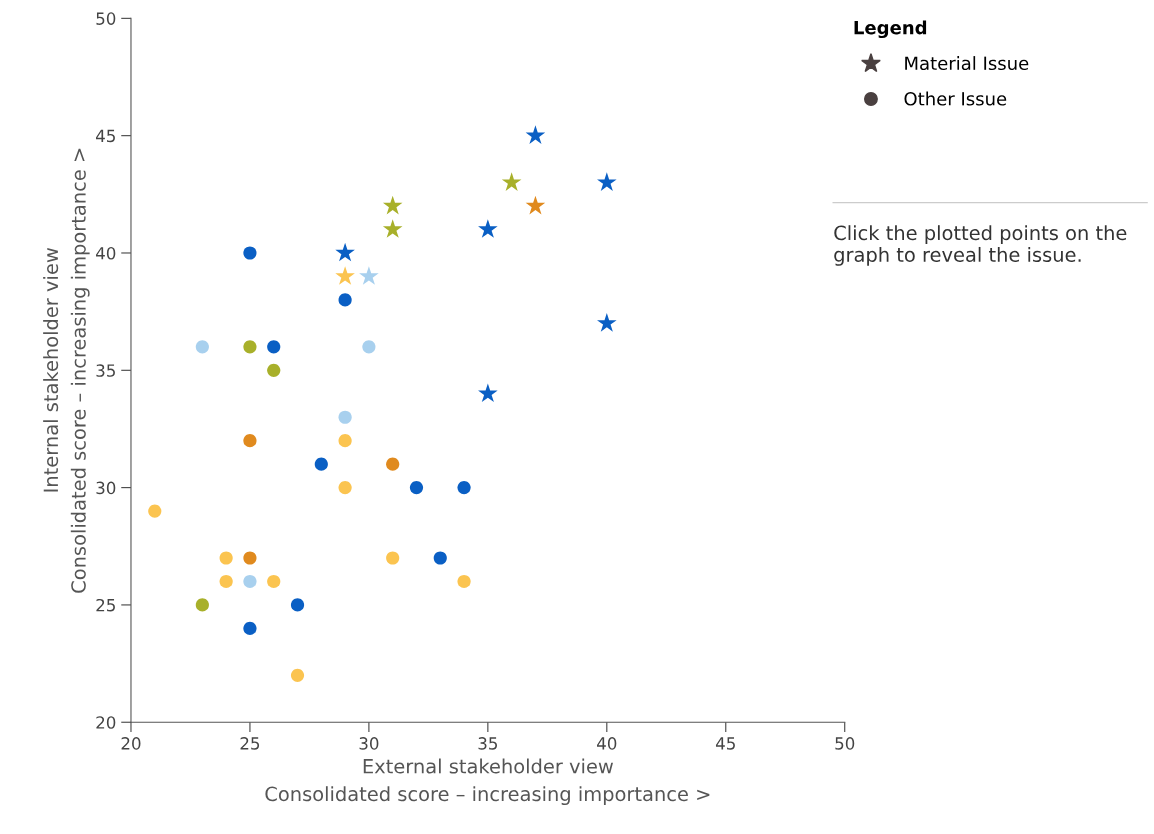 The height and width of the screenshot is (834, 1154). Describe the element at coordinates (607, 743) in the screenshot. I see `x-tick-label: 40` at that location.